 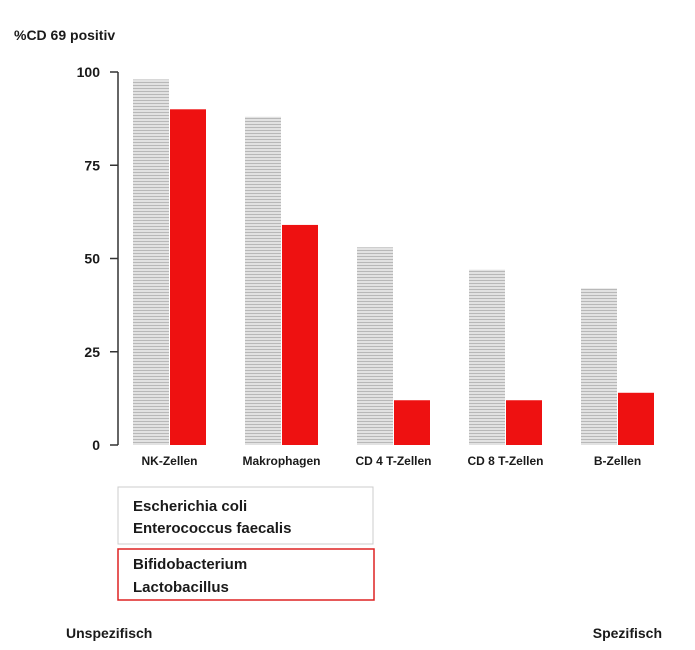 I want to click on y-tick-label: 25, so click(x=92, y=352).